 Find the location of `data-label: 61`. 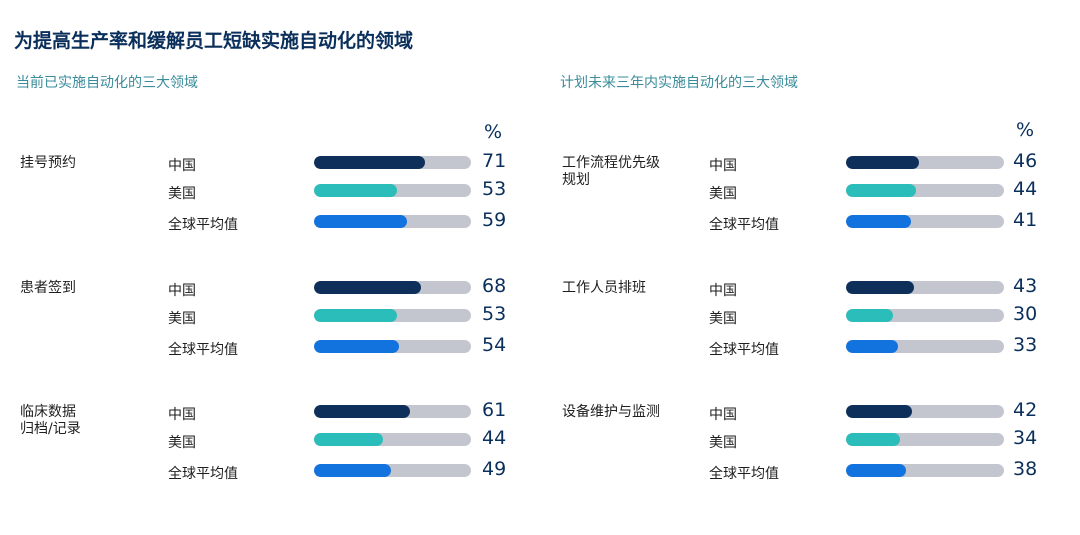

data-label: 61 is located at coordinates (494, 410).